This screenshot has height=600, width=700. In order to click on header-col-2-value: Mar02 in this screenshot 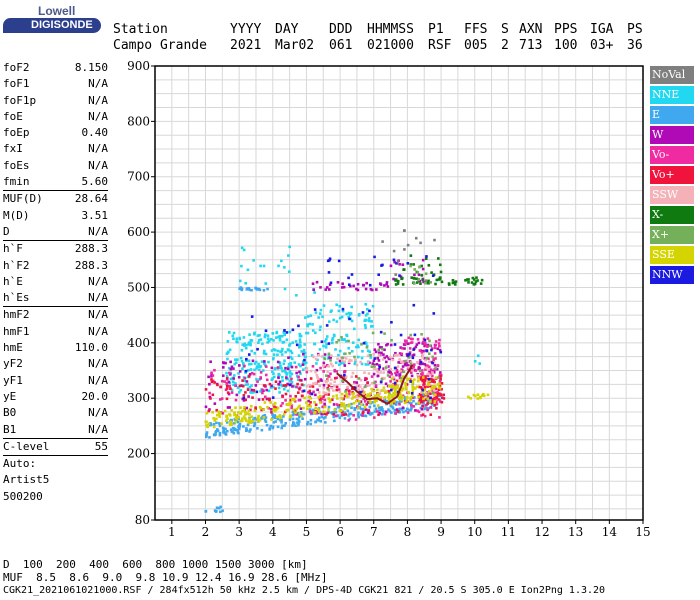, I will do `click(295, 45)`.